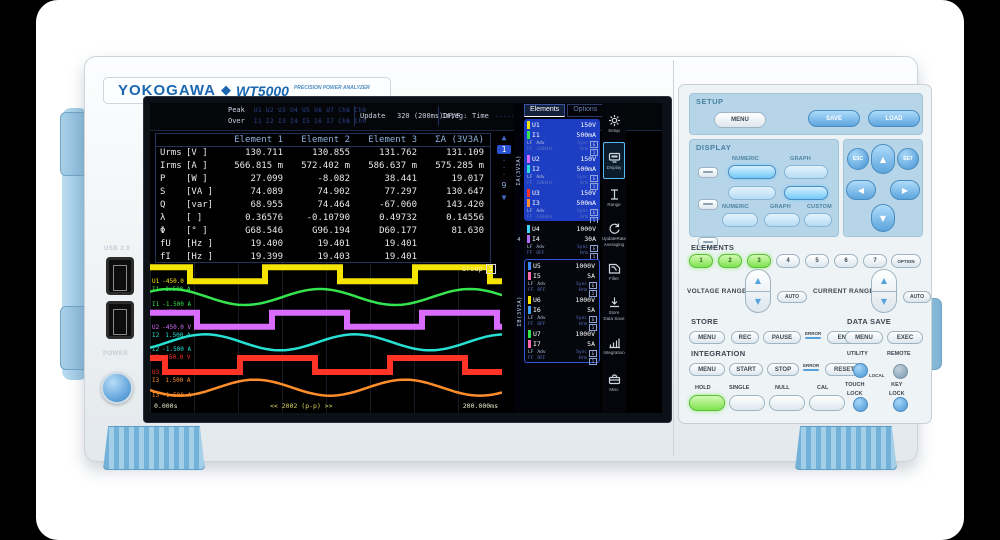 Image resolution: width=1000 pixels, height=540 pixels. I want to click on tab-elements: Elements, so click(545, 110).